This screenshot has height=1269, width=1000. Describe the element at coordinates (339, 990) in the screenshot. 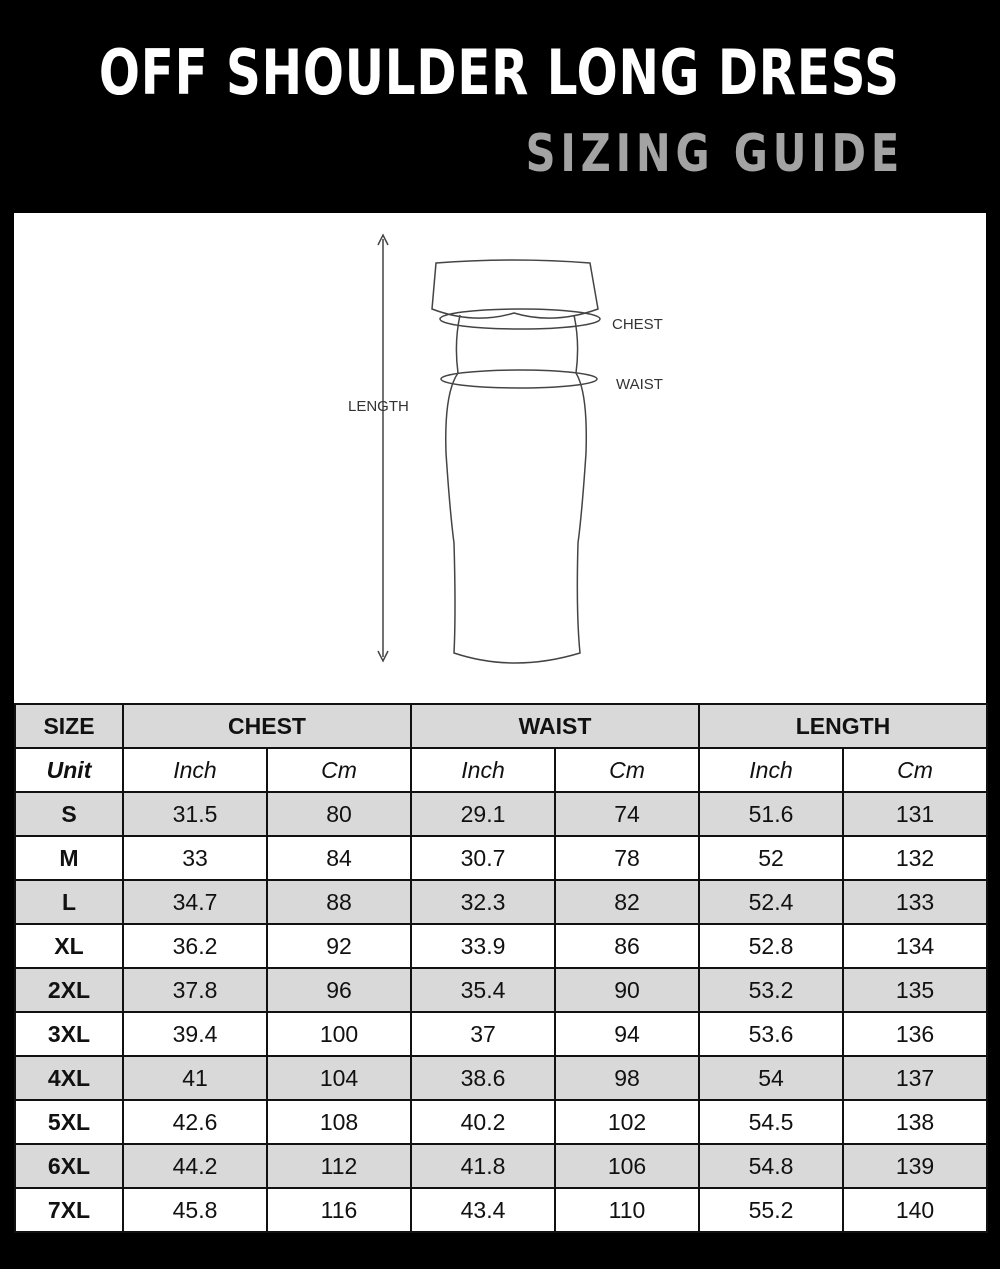

I see `value-cell: 96` at that location.